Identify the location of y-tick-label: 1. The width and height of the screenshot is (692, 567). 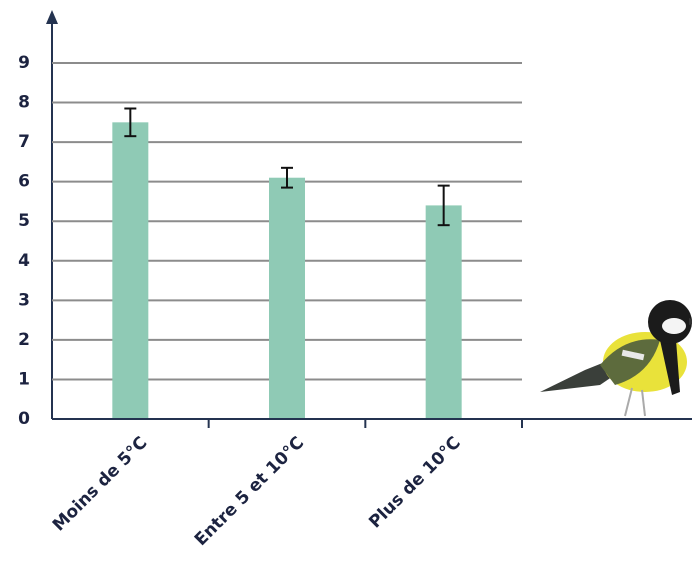
(24, 379).